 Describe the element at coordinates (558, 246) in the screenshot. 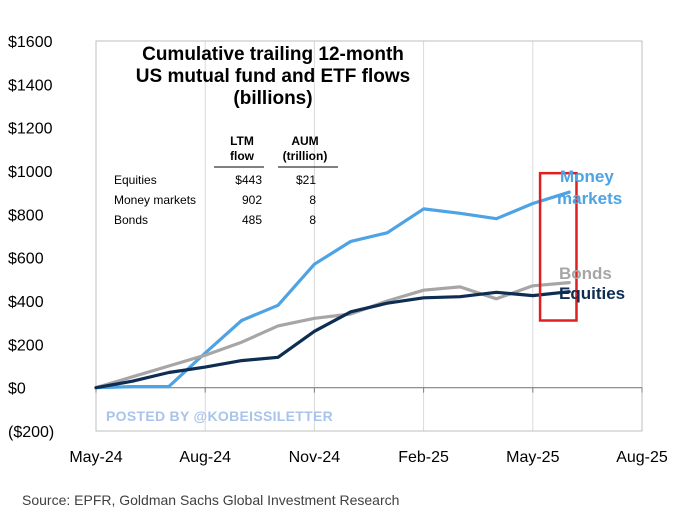

I see `highlight-box` at that location.